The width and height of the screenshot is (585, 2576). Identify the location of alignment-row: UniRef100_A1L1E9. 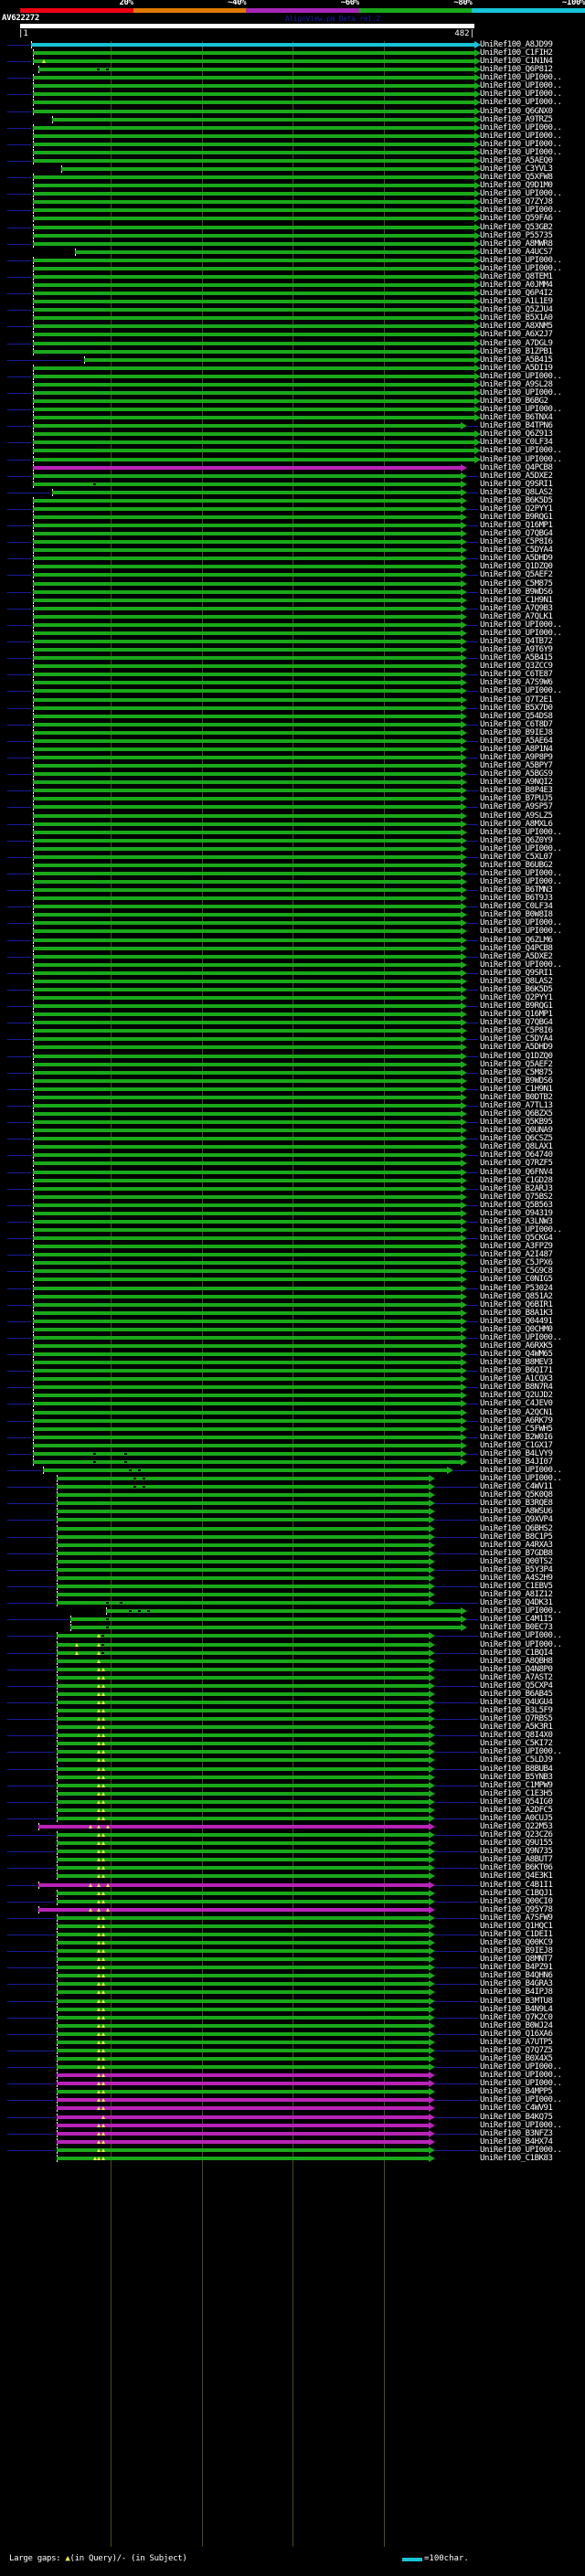
(293, 301).